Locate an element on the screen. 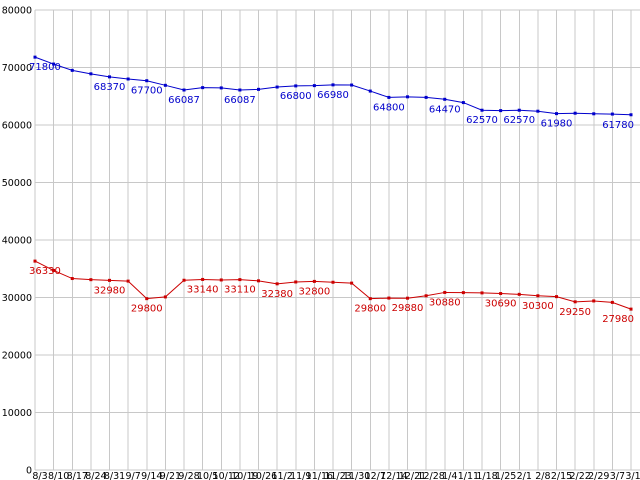  y-tick-label: 60000 is located at coordinates (17, 126).